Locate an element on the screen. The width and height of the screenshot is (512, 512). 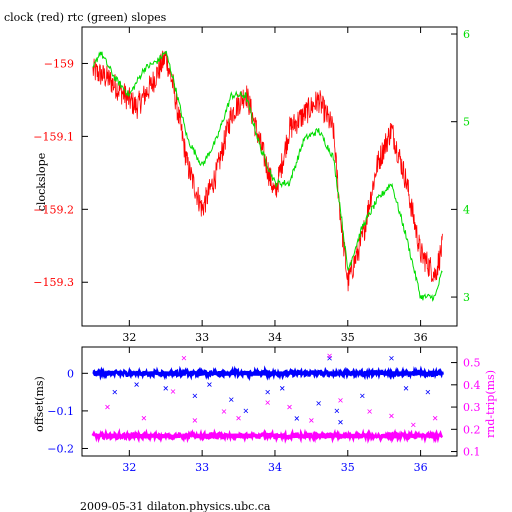
top-y2-tick-label: 3 is located at coordinates (466, 297).